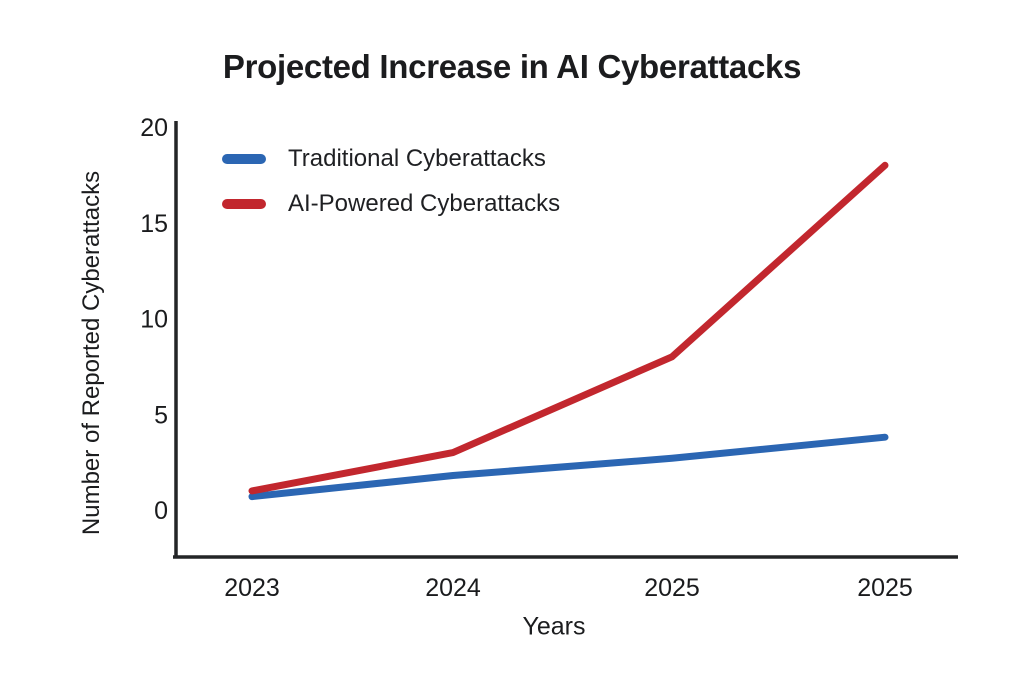 The height and width of the screenshot is (683, 1024). I want to click on x-tick-label: 2023, so click(252, 588).